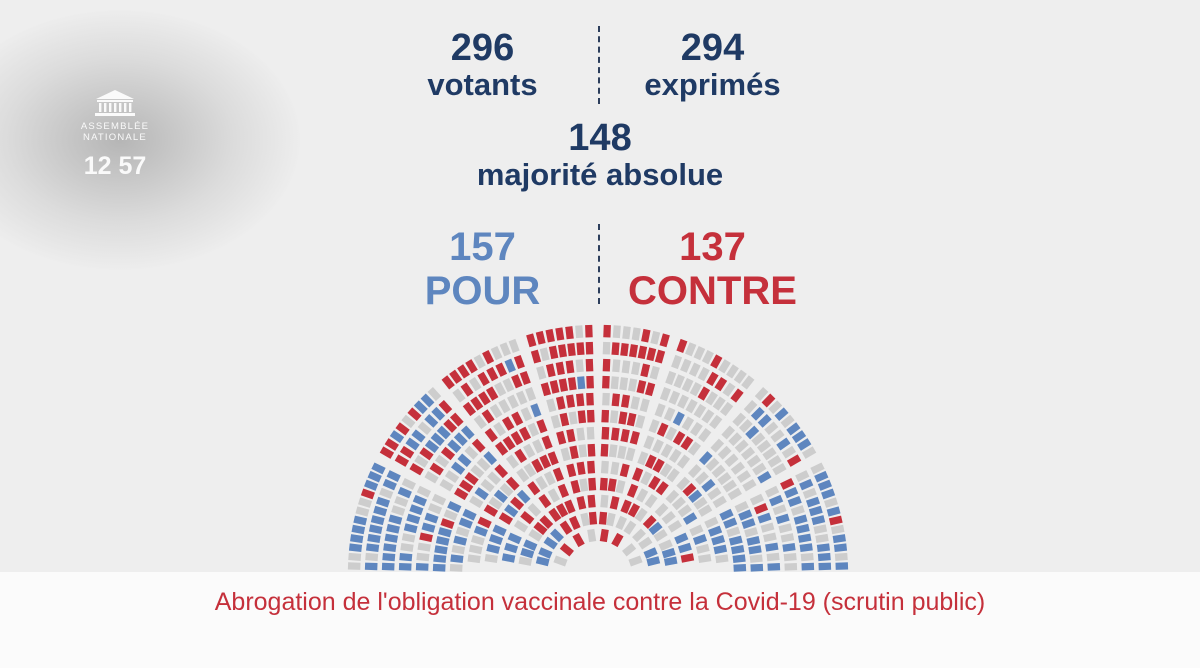 Image resolution: width=1200 pixels, height=668 pixels. I want to click on clock: 12 57, so click(115, 166).